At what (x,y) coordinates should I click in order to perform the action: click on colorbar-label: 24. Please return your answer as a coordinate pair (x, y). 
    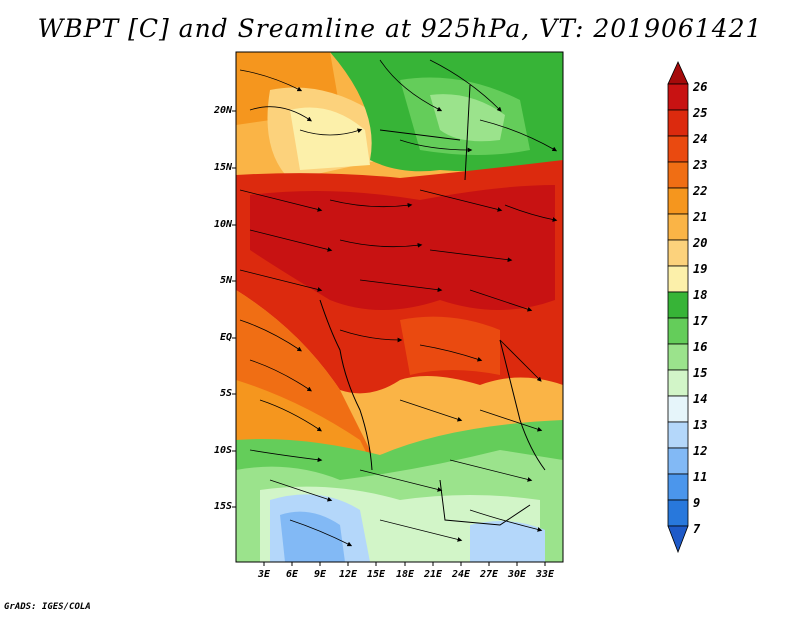
    Looking at the image, I should click on (700, 139).